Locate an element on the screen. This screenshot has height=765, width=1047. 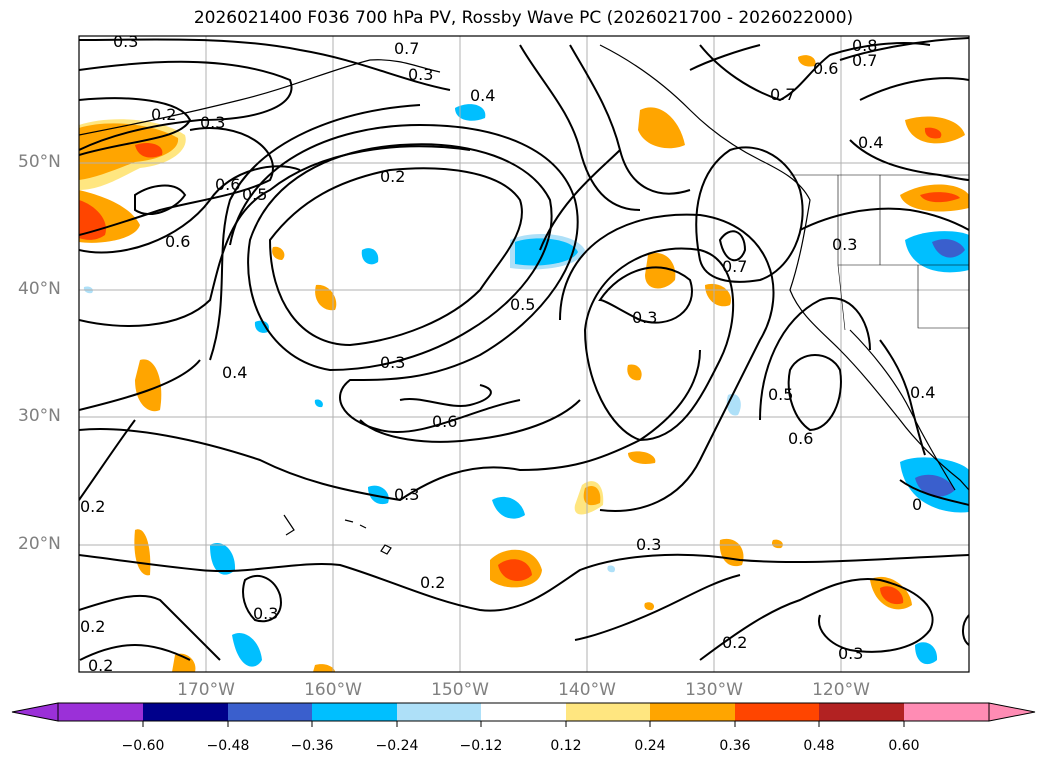
colorbar-tick-label: −0.60 is located at coordinates (143, 746).